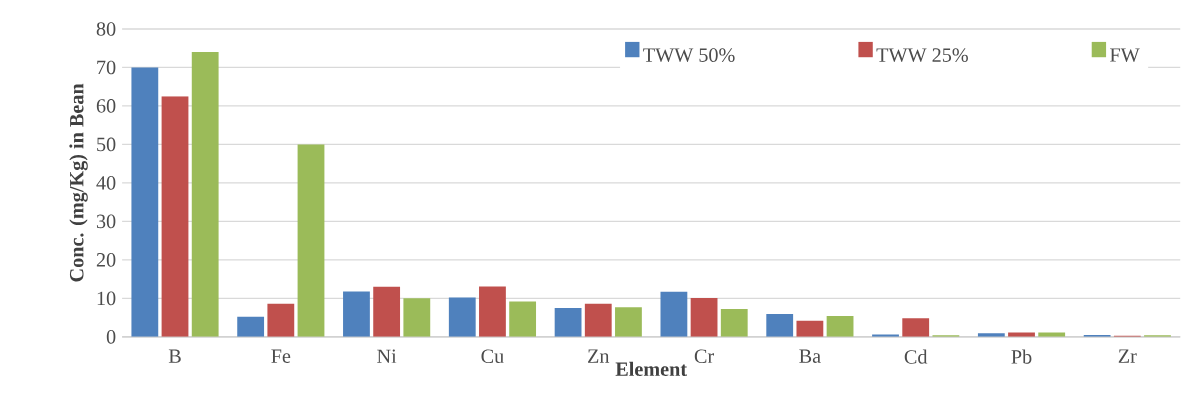 Image resolution: width=1197 pixels, height=401 pixels. I want to click on y-tick-label: 70, so click(106, 67).